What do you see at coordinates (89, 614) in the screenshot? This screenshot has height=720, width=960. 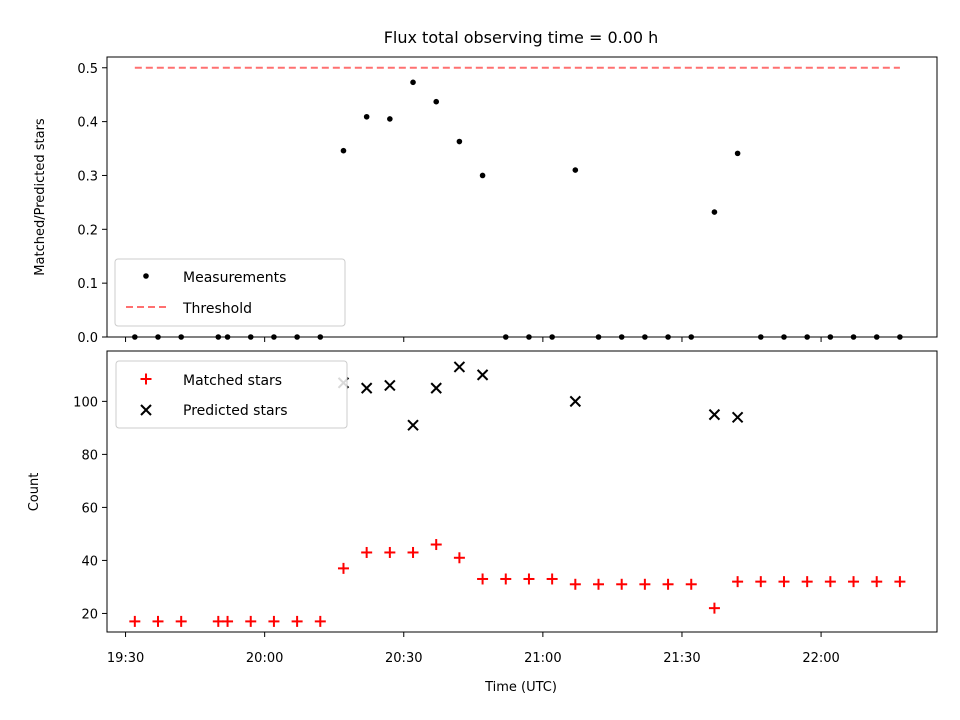 I see `y-tick-label: 20` at bounding box center [89, 614].